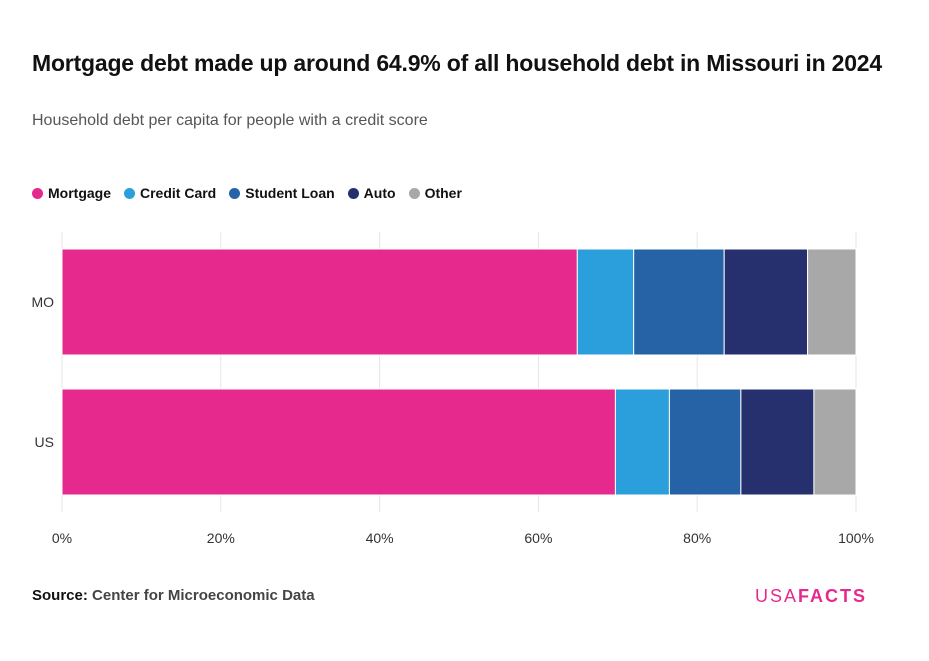 This screenshot has width=929, height=661. Describe the element at coordinates (777, 596) in the screenshot. I see `logo-usa: USA` at that location.